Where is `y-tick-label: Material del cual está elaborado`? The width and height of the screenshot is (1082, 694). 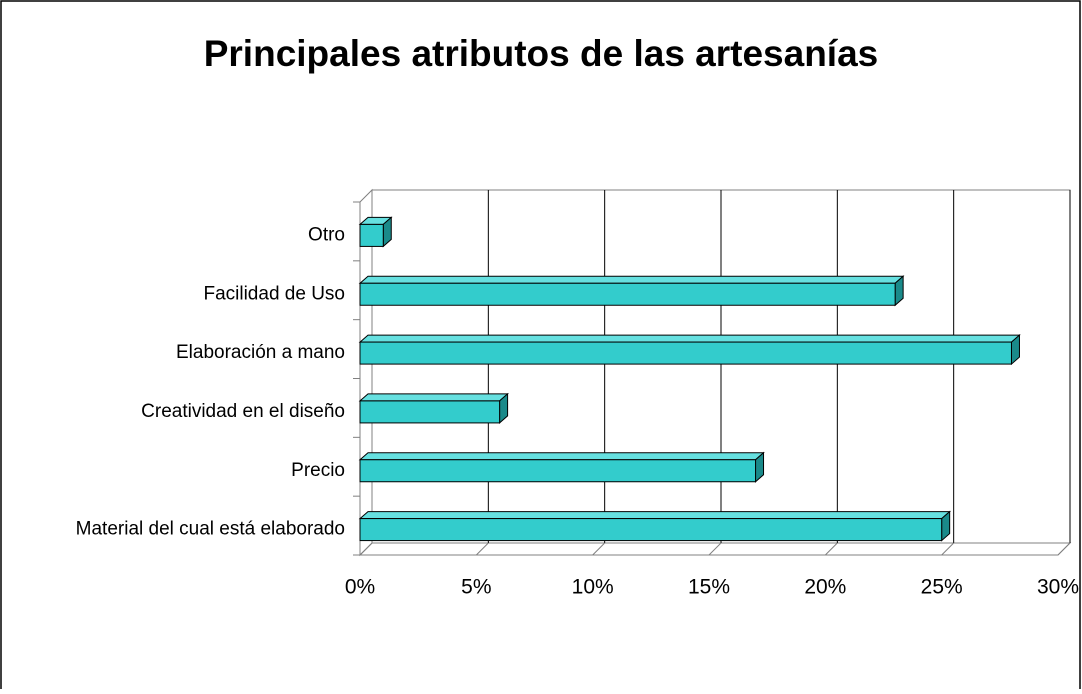 y-tick-label: Material del cual está elaborado is located at coordinates (210, 529).